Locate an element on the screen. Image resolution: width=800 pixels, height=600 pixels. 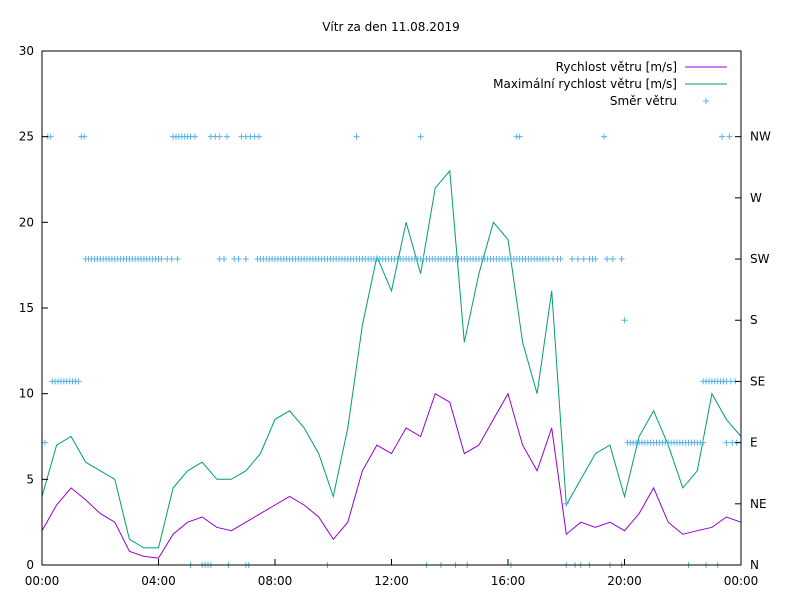
x-tick-label: 12:00 is located at coordinates (391, 581).